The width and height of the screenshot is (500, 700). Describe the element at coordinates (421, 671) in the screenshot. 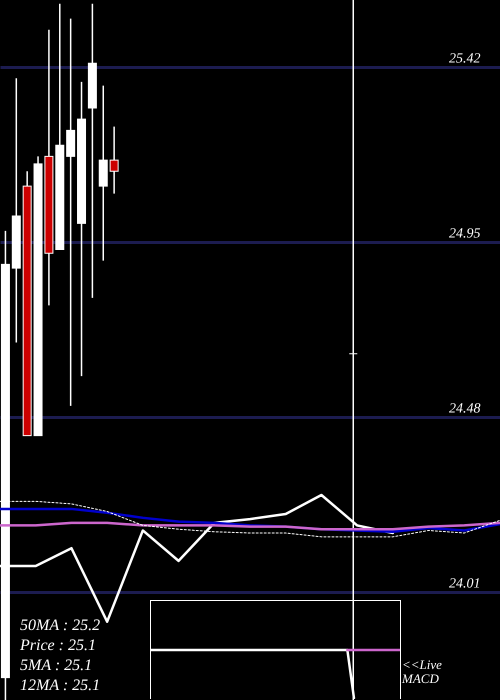

I see `annotation: <<Live MACD` at that location.